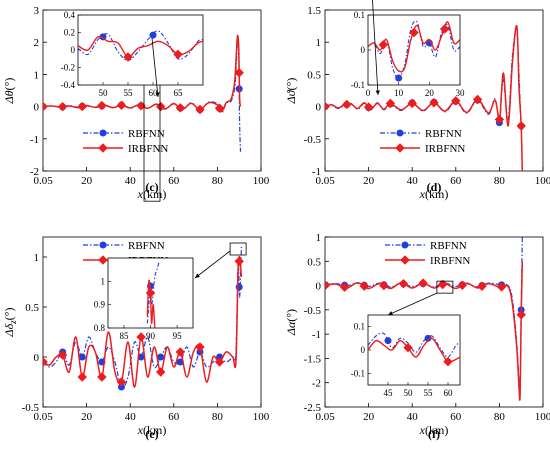 This screenshot has height=449, width=550. What do you see at coordinates (390, 313) in the screenshot?
I see `zoom-arrow-head` at bounding box center [390, 313].